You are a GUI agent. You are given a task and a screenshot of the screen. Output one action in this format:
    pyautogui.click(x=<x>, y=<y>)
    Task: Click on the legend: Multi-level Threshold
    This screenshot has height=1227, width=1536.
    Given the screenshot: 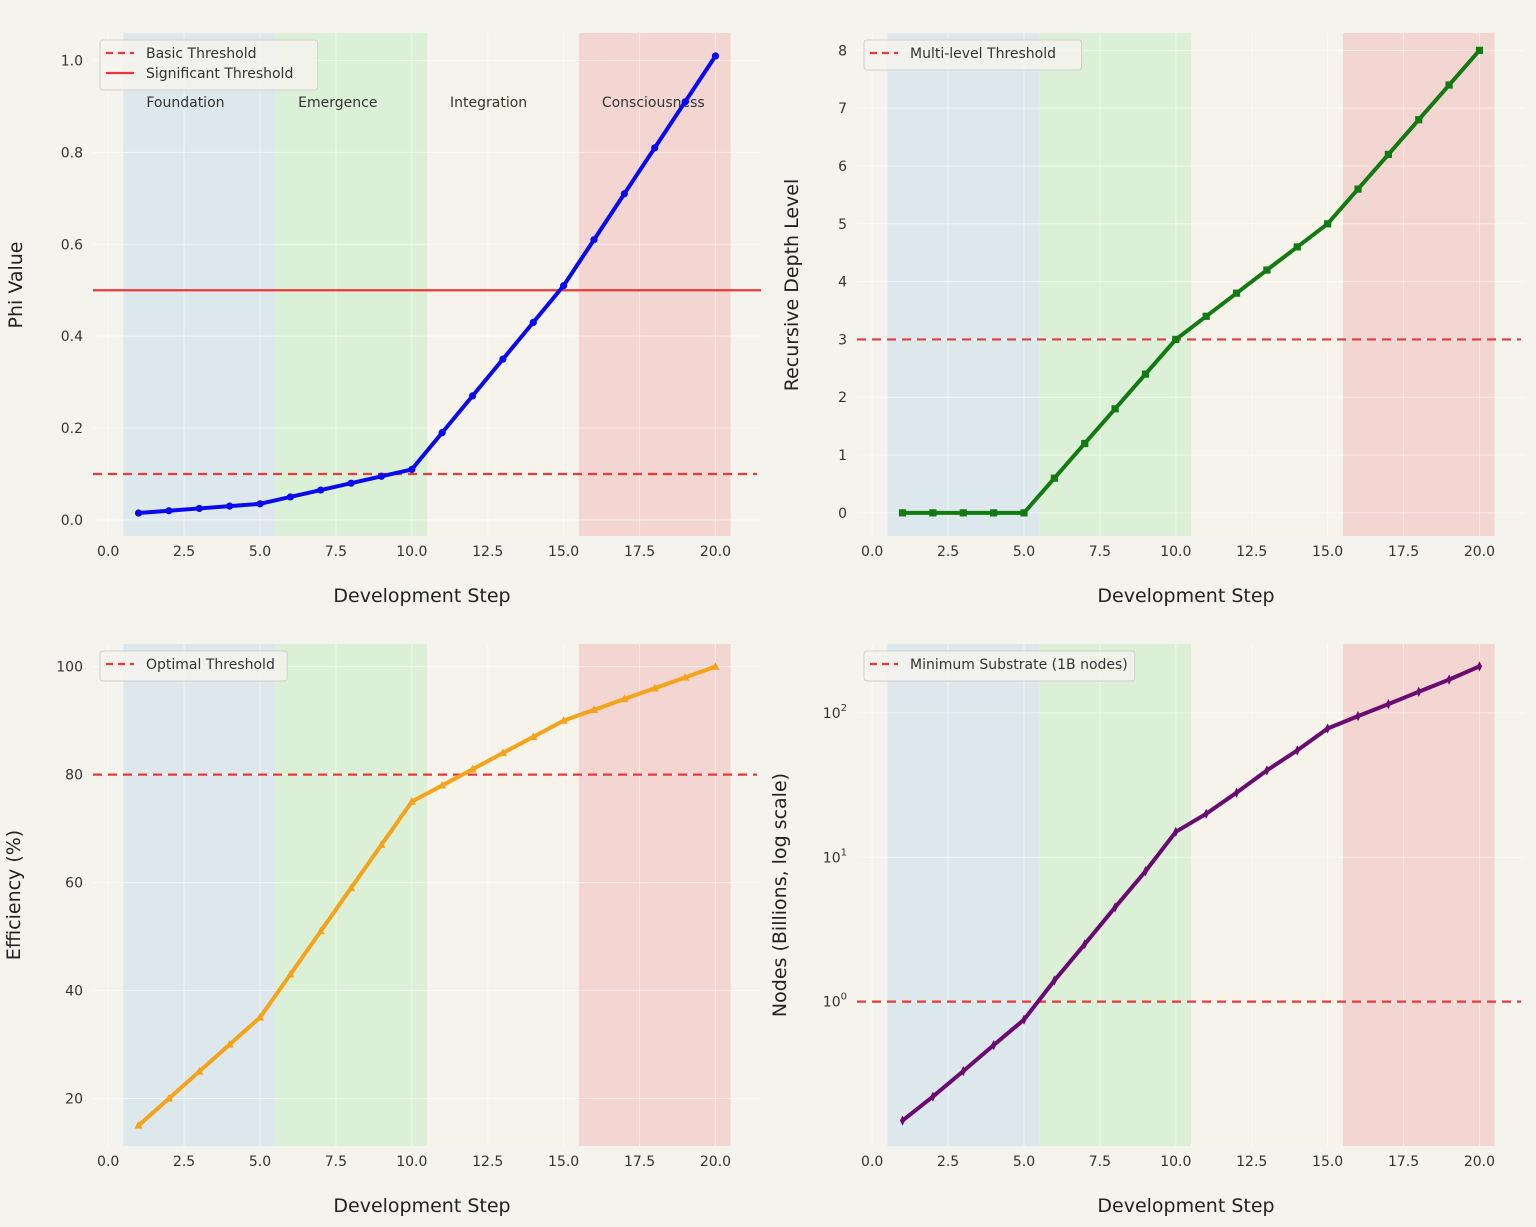 What is the action you would take?
    pyautogui.click(x=973, y=55)
    